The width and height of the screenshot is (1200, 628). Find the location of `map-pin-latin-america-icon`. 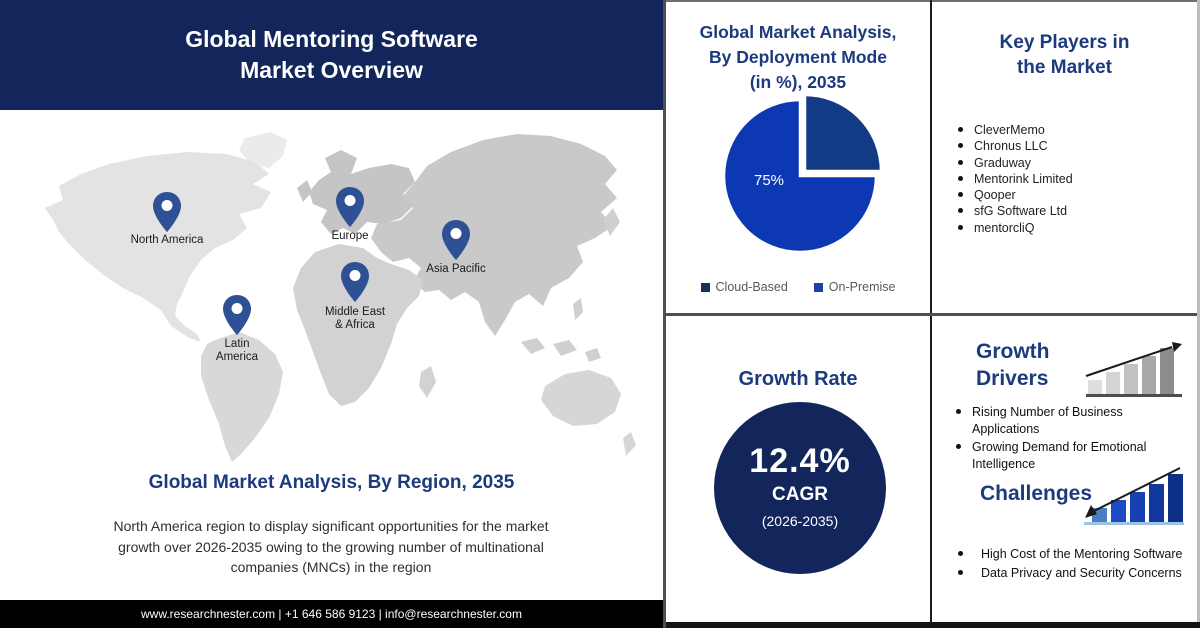

map-pin-latin-america-icon is located at coordinates (237, 315).